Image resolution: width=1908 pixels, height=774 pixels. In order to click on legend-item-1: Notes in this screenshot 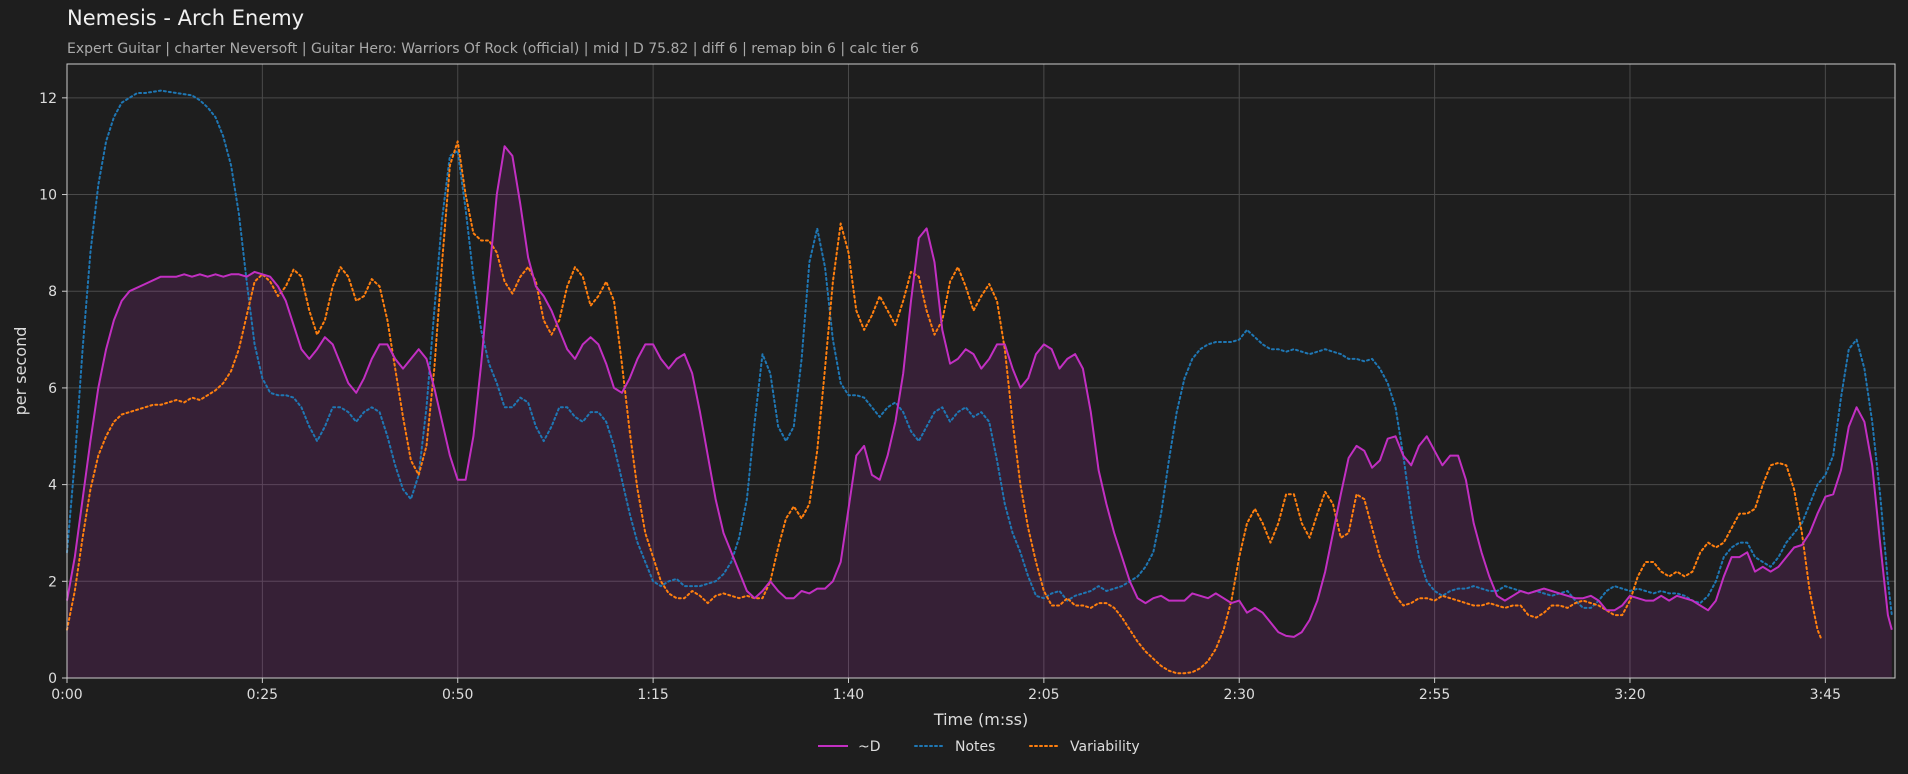, I will do `click(954, 747)`.